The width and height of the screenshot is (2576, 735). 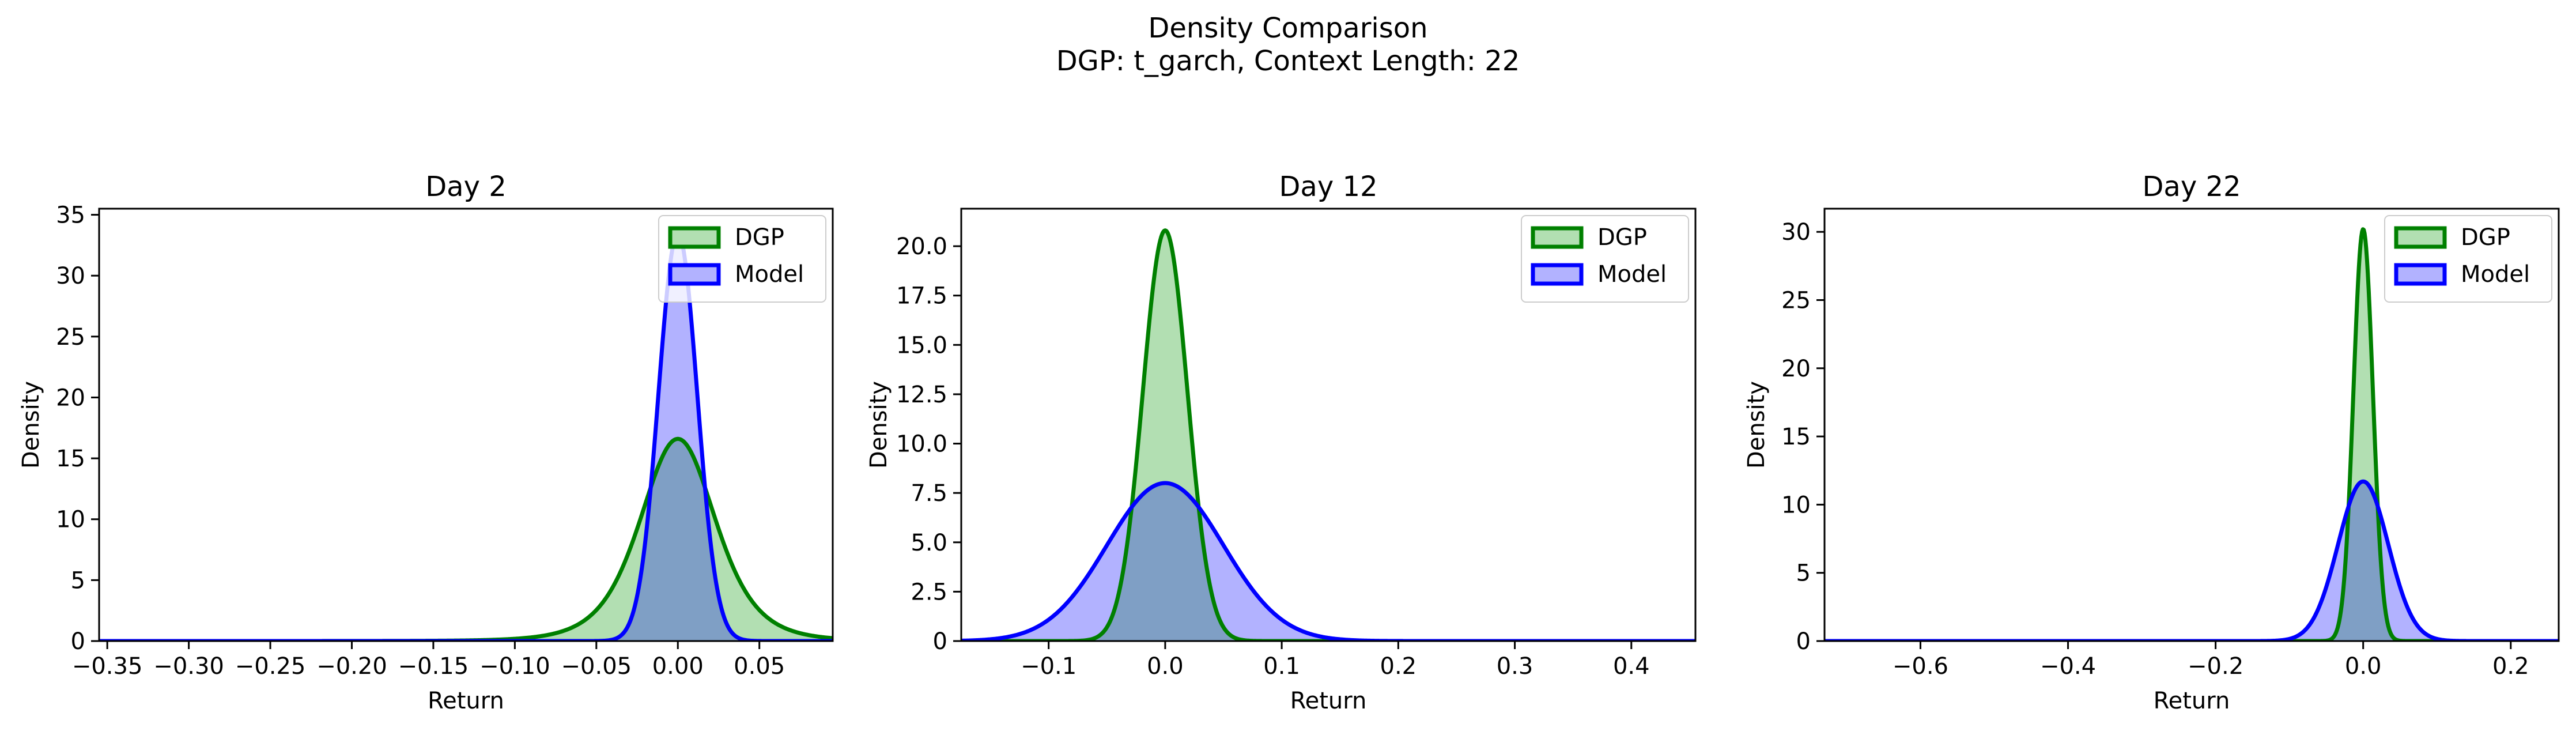 What do you see at coordinates (678, 666) in the screenshot?
I see `x-tick-label: 0.00` at bounding box center [678, 666].